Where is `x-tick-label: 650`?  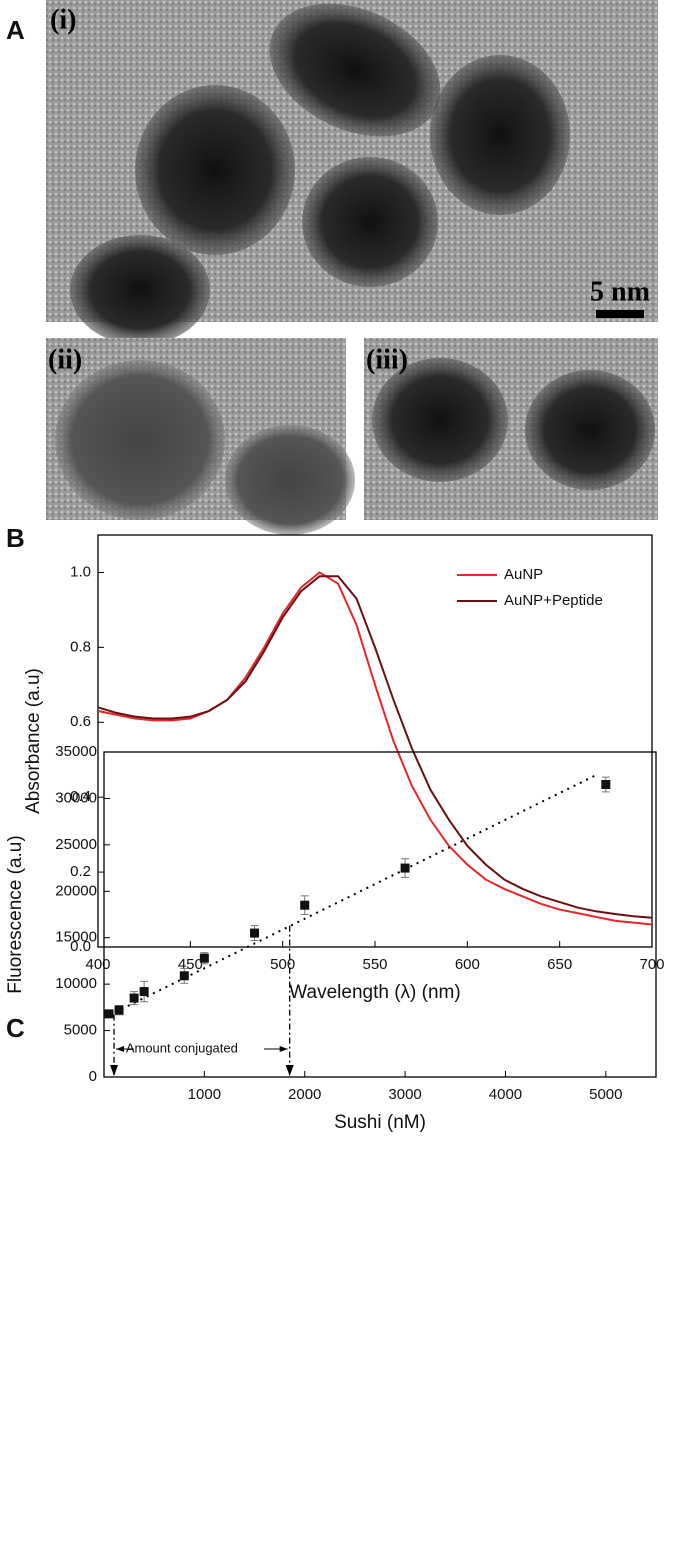
x-tick-label: 650 is located at coordinates (559, 964).